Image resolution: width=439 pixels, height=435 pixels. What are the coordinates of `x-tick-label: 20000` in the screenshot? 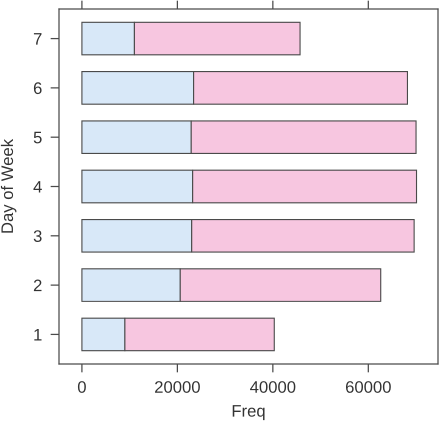 It's located at (177, 387).